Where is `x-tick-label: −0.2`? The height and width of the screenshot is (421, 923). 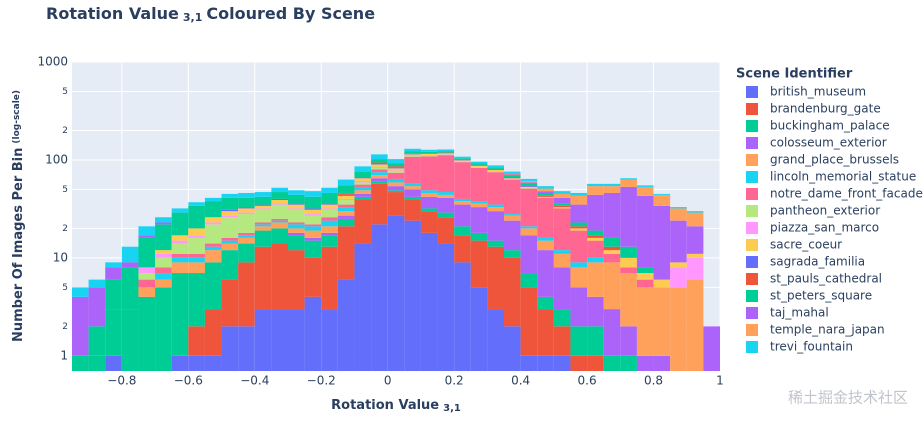
x-tick-label: −0.2 is located at coordinates (321, 381).